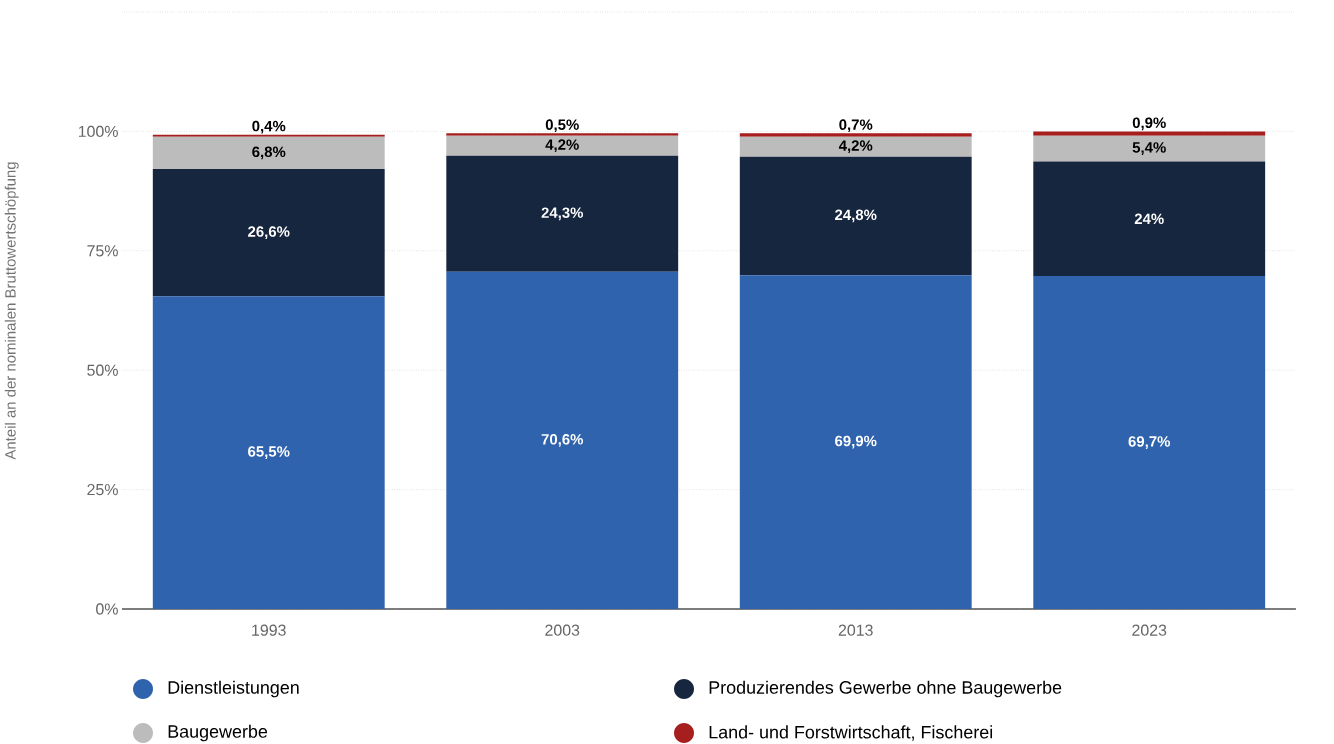 The height and width of the screenshot is (744, 1334). What do you see at coordinates (269, 630) in the screenshot?
I see `x-tick-label: 1993` at bounding box center [269, 630].